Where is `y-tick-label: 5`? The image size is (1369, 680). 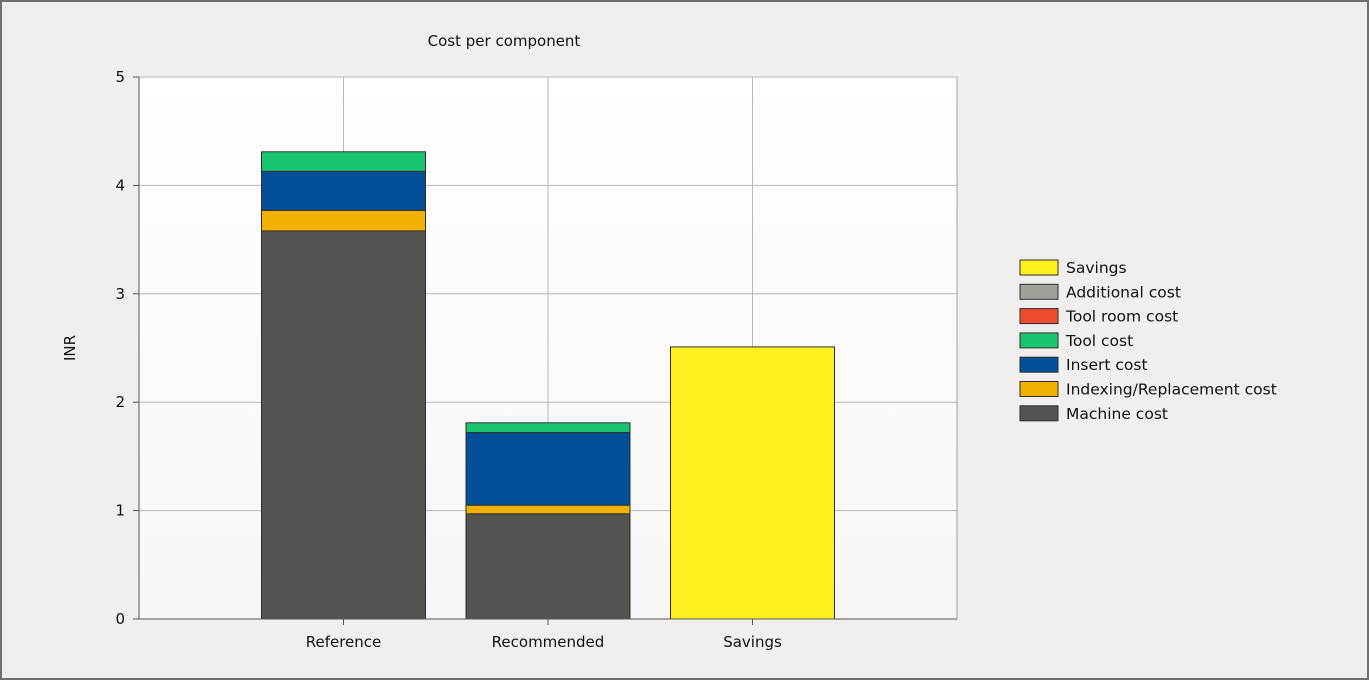
y-tick-label: 5 is located at coordinates (120, 77).